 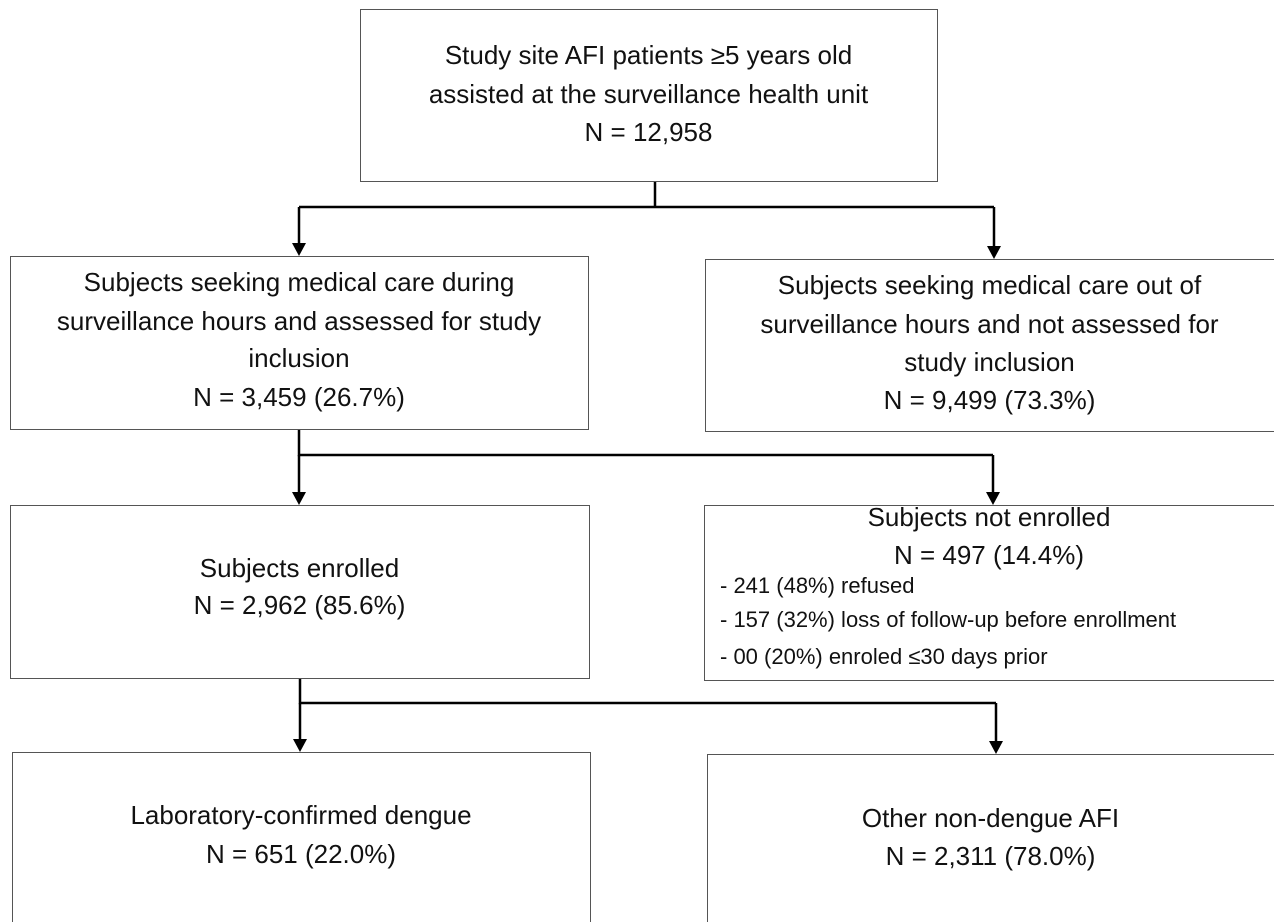 I want to click on node-text: N = 651 (22.0%), so click(x=301, y=854).